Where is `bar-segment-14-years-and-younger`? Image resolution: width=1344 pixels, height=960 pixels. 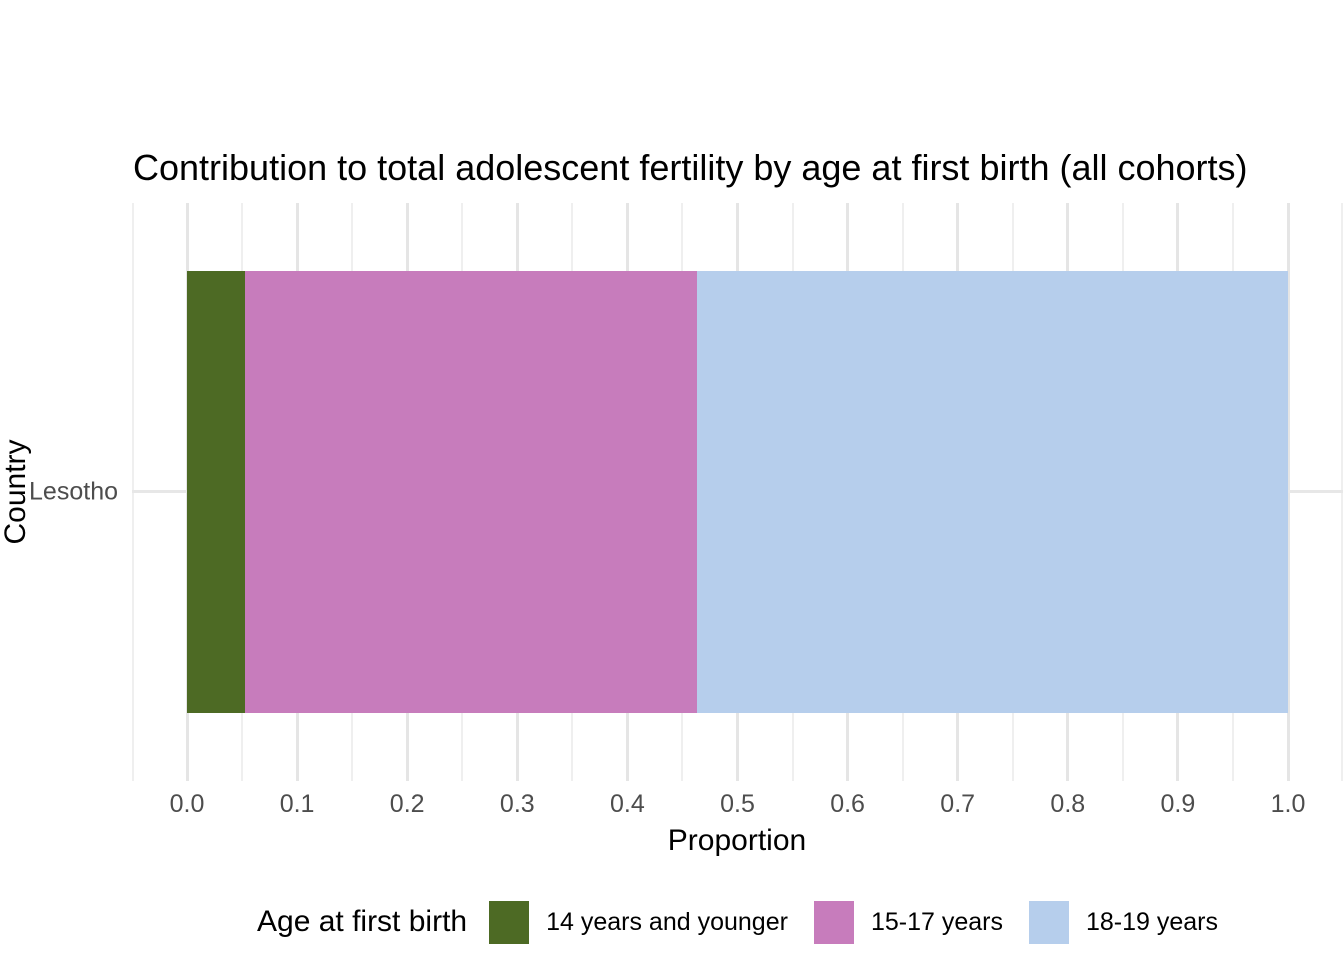
bar-segment-14-years-and-younger is located at coordinates (216, 492).